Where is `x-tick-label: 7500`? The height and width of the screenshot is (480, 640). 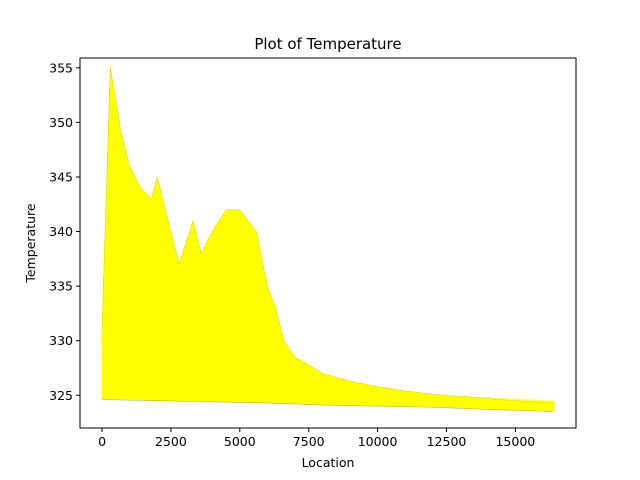
x-tick-label: 7500 is located at coordinates (309, 441).